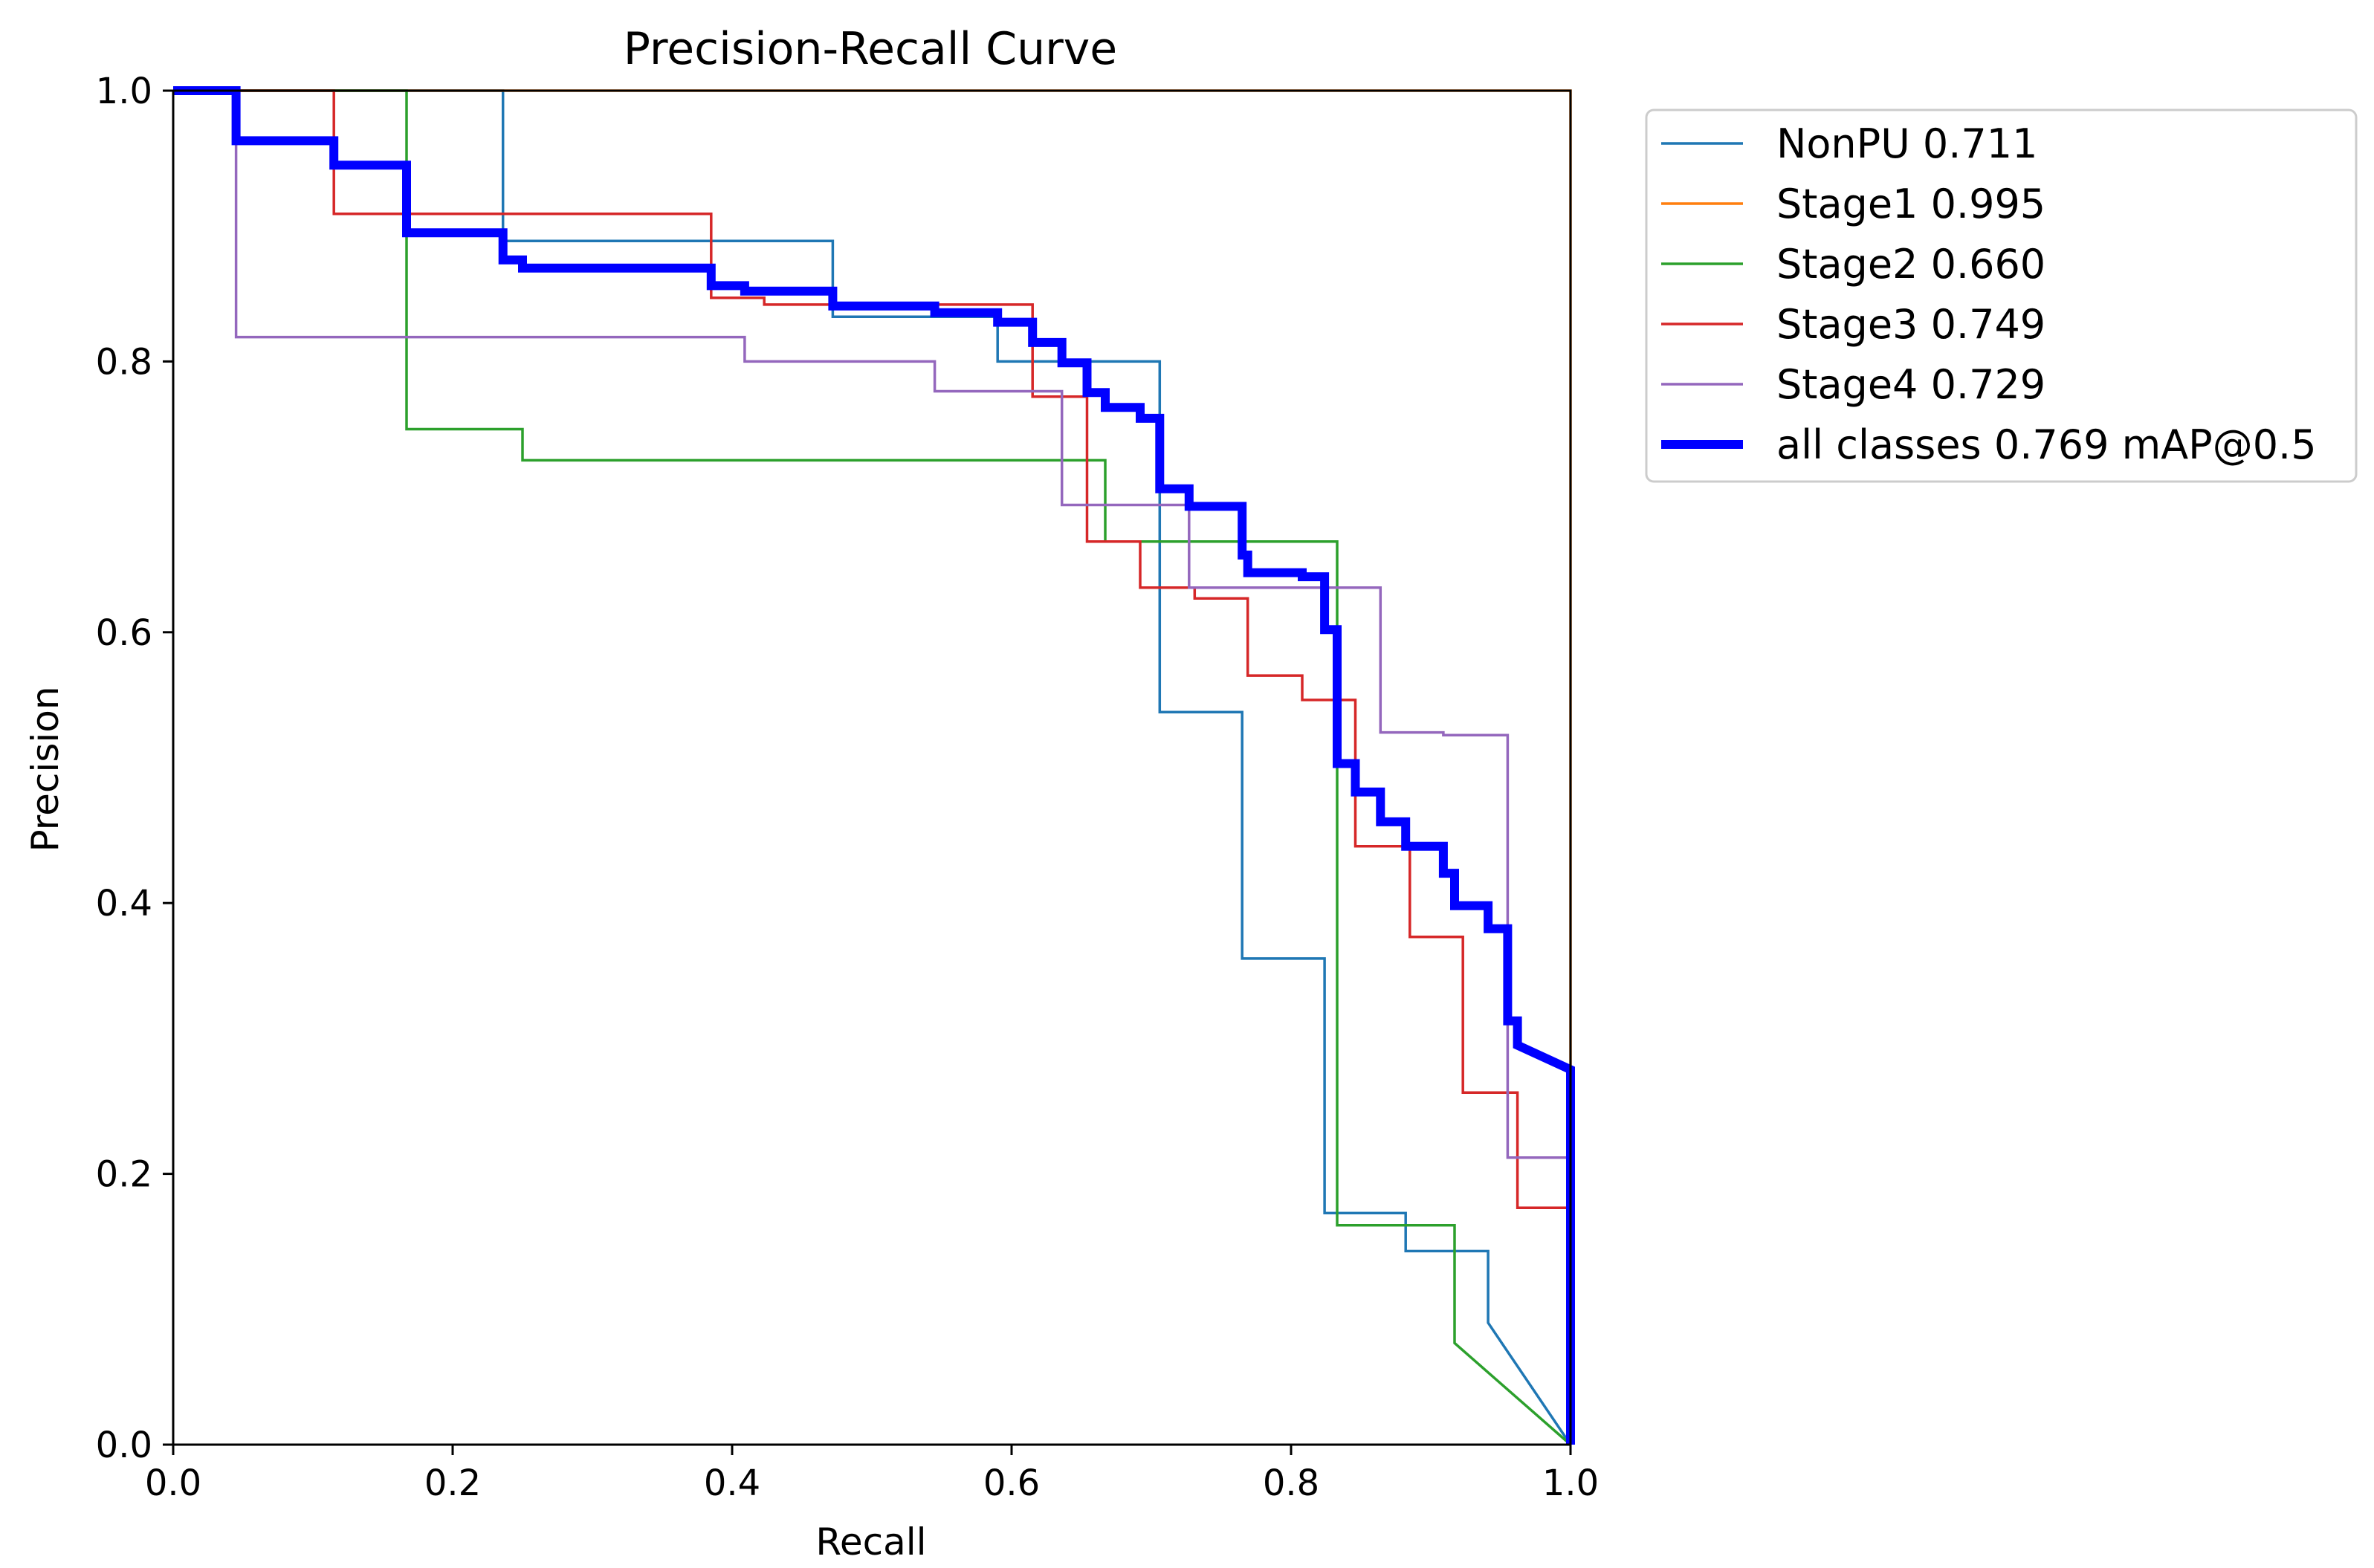 This screenshot has height=1568, width=2374. What do you see at coordinates (732, 1483) in the screenshot?
I see `x-tick-label: 0.4` at bounding box center [732, 1483].